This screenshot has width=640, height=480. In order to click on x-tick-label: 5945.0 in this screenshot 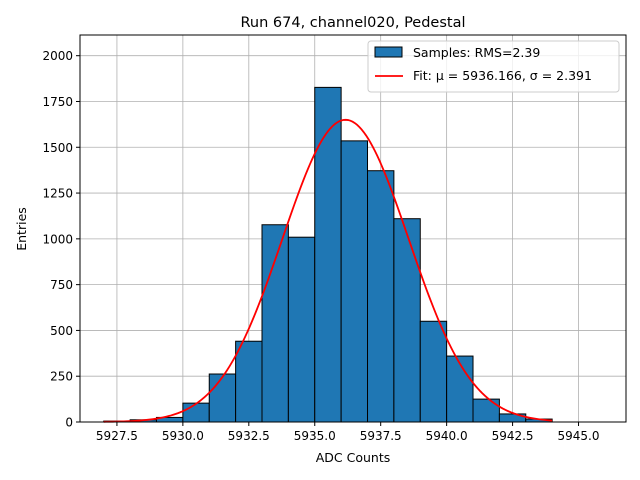, I will do `click(579, 436)`.